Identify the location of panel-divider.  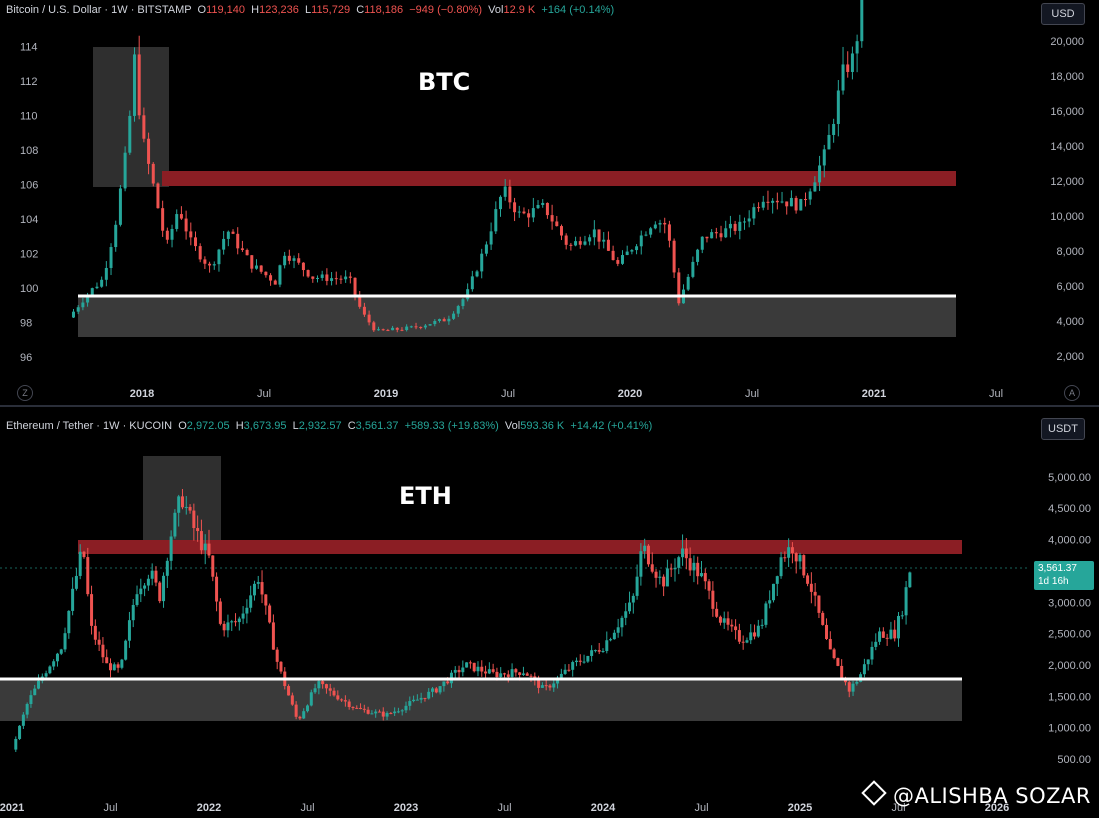
(549, 406).